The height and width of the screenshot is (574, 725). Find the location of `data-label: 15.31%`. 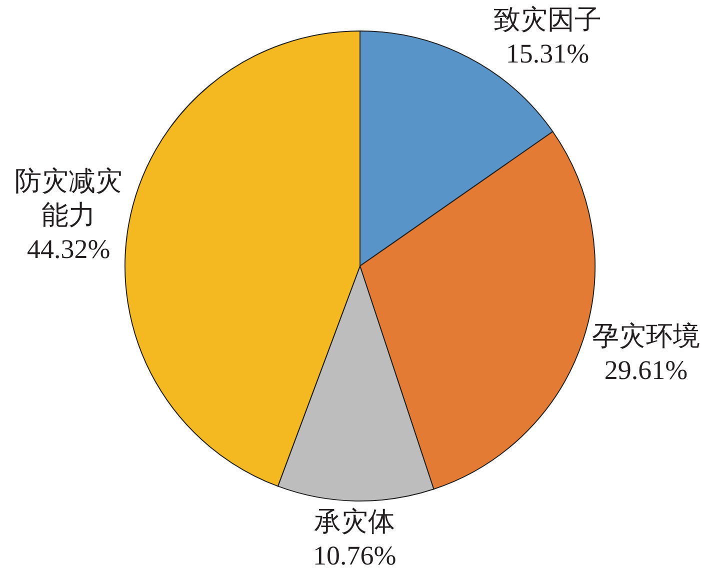

data-label: 15.31% is located at coordinates (548, 53).